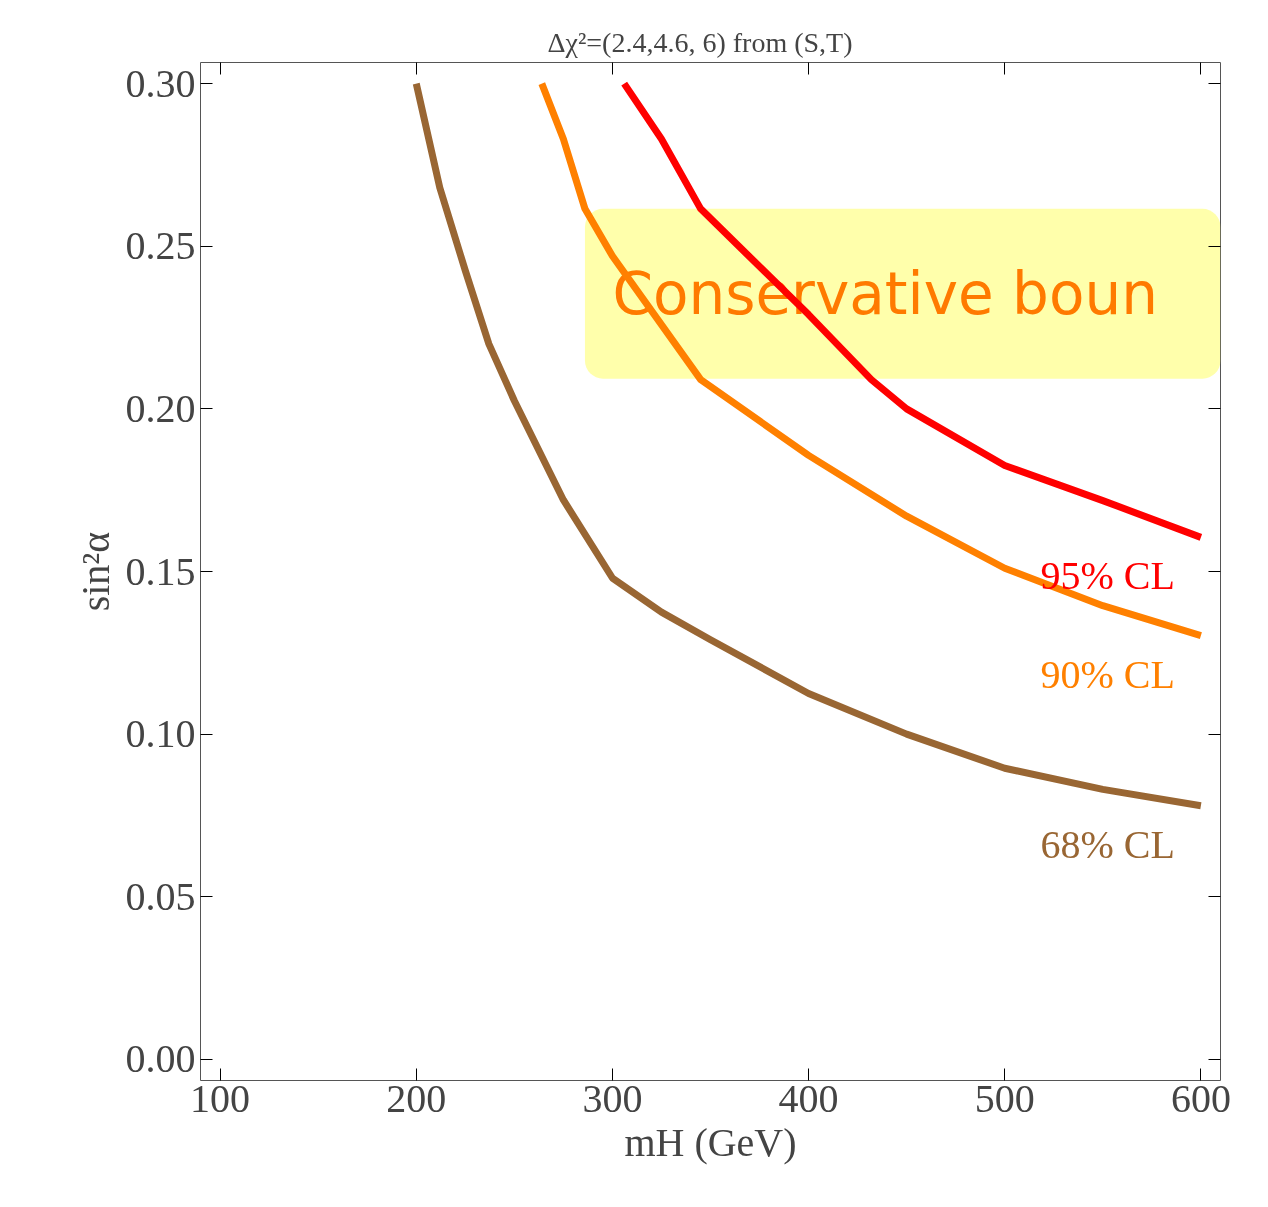 Image resolution: width=1268 pixels, height=1207 pixels. I want to click on x-tick-label: 300, so click(612, 1098).